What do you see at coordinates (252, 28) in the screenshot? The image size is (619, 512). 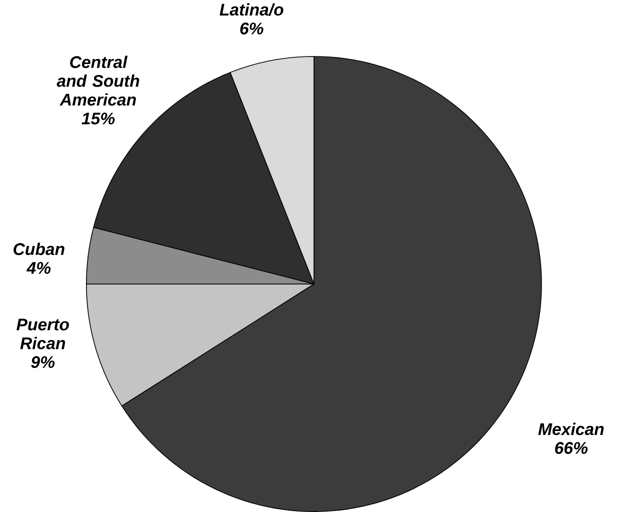 I see `data-label: 6%` at bounding box center [252, 28].